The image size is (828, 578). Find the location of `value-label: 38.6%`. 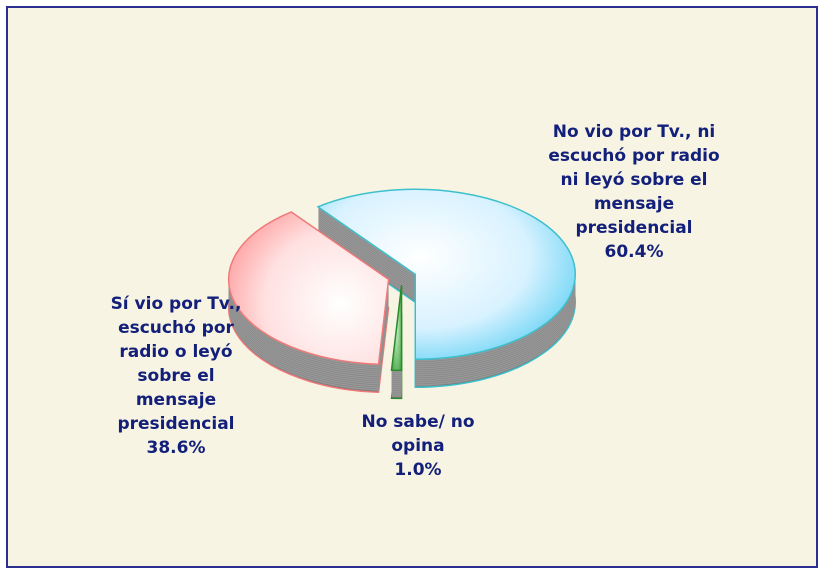

value-label: 38.6% is located at coordinates (176, 448).